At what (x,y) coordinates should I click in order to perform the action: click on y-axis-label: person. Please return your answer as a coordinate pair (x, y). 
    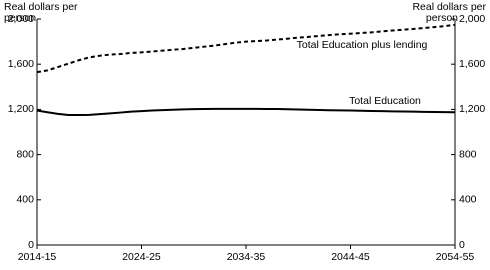
    Looking at the image, I should click on (20, 18).